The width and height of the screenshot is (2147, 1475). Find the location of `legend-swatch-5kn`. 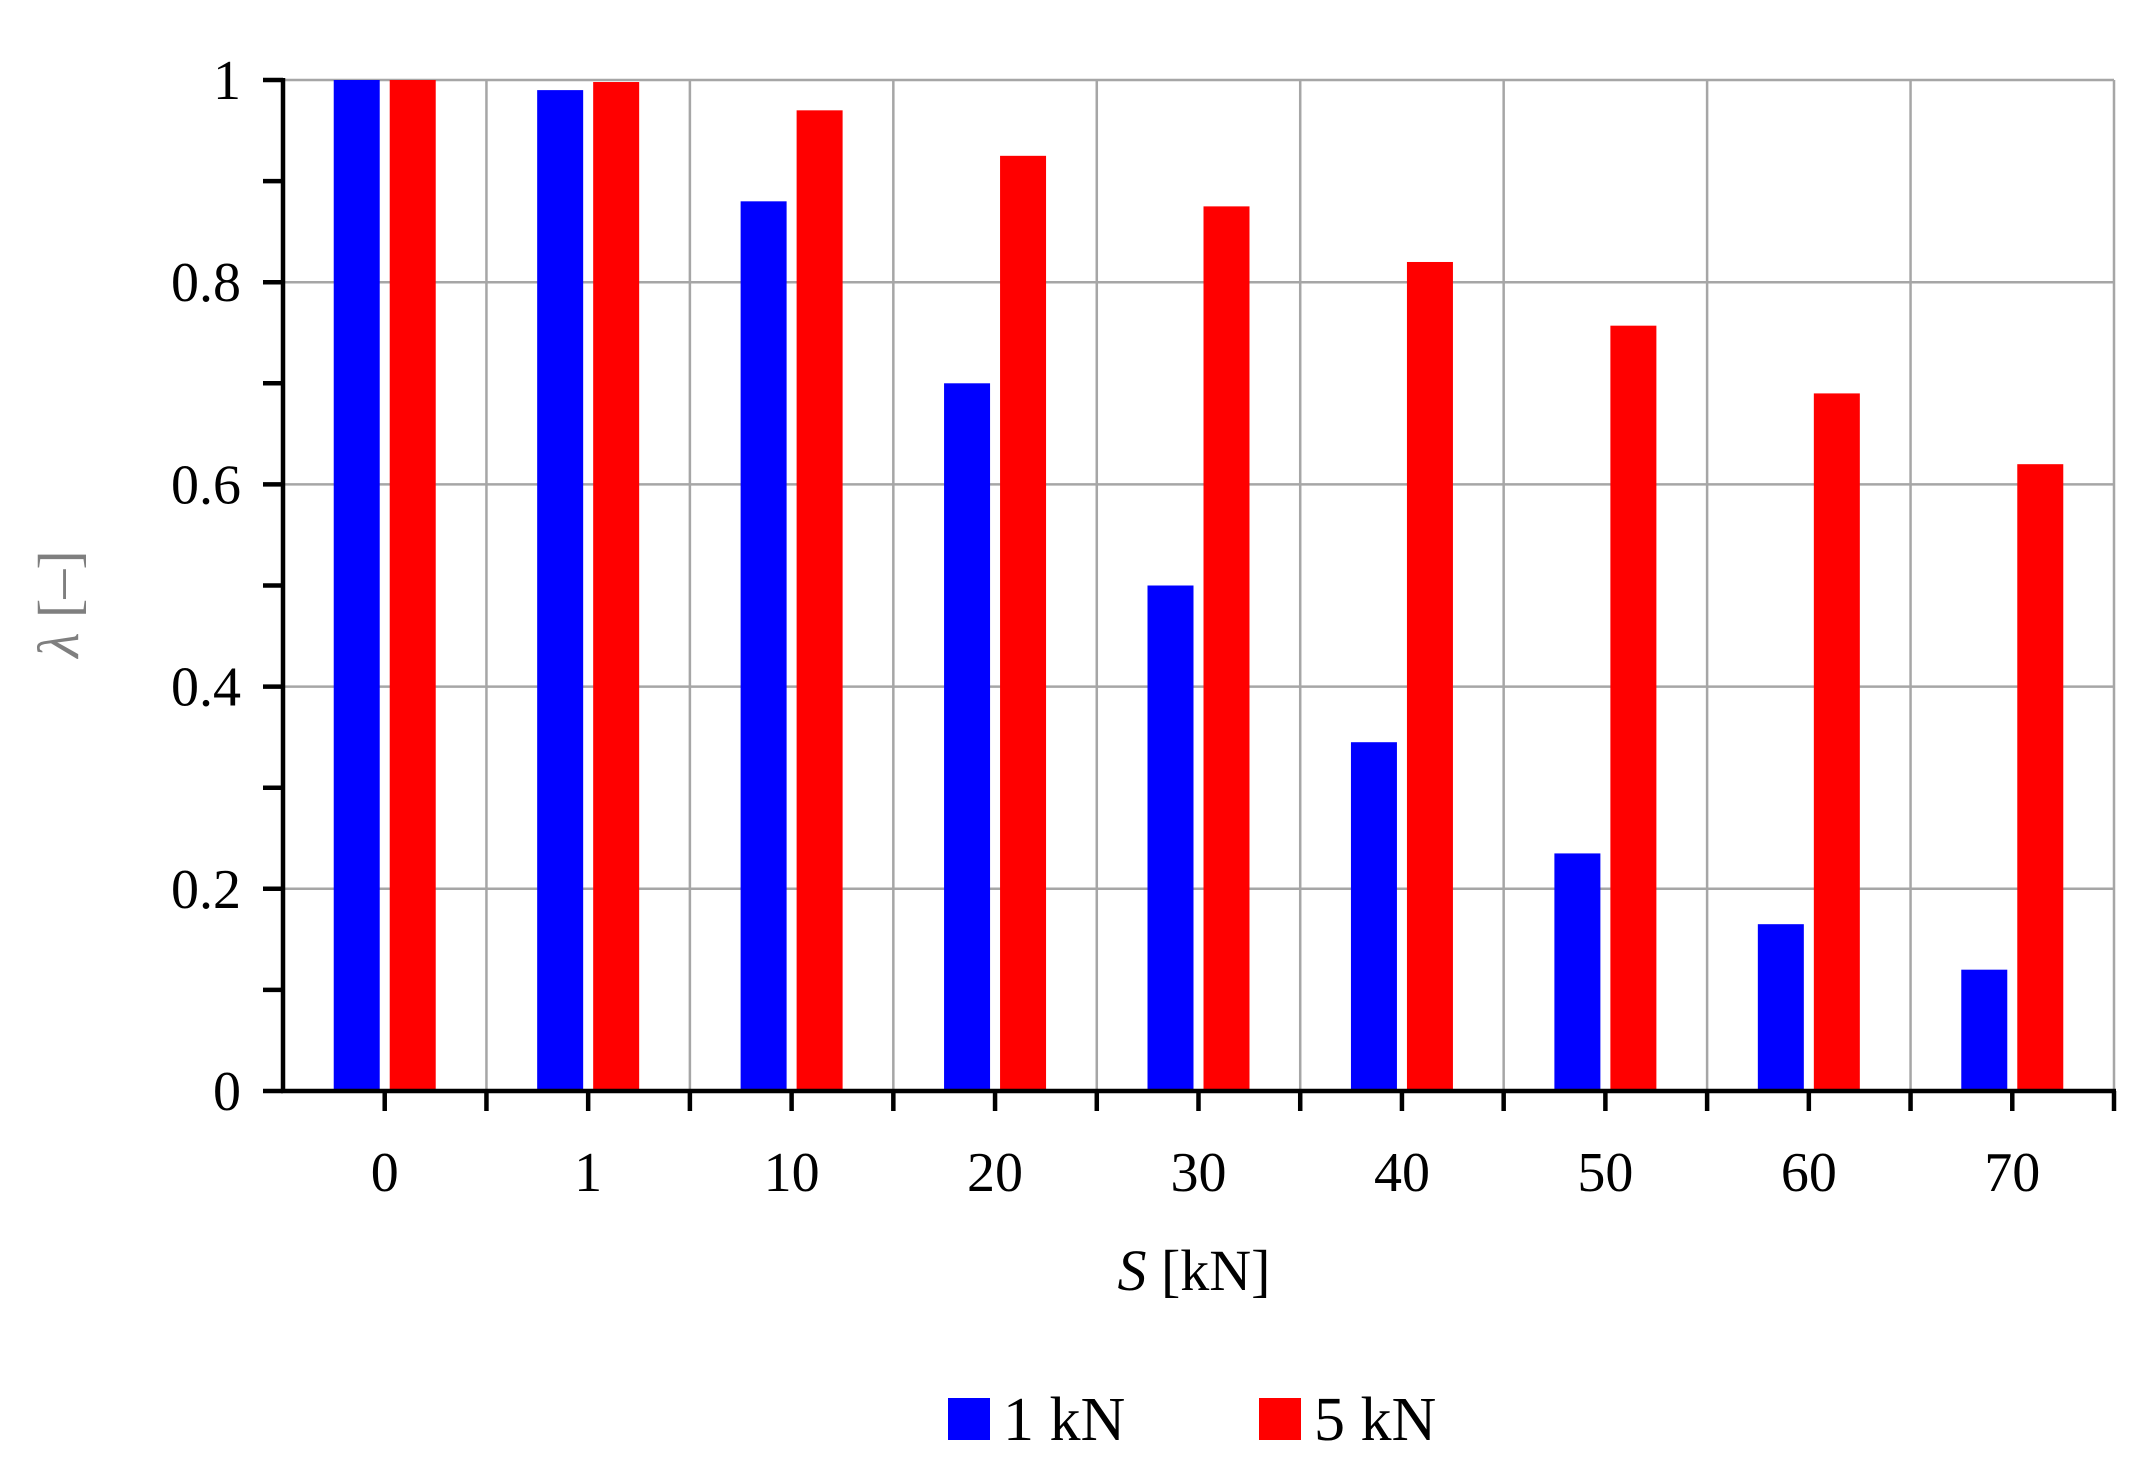

legend-swatch-5kn is located at coordinates (1280, 1419).